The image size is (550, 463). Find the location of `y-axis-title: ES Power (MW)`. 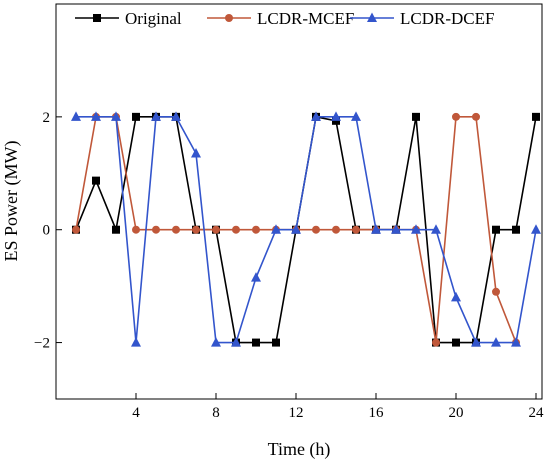

y-axis-title: ES Power (MW) is located at coordinates (11, 201).